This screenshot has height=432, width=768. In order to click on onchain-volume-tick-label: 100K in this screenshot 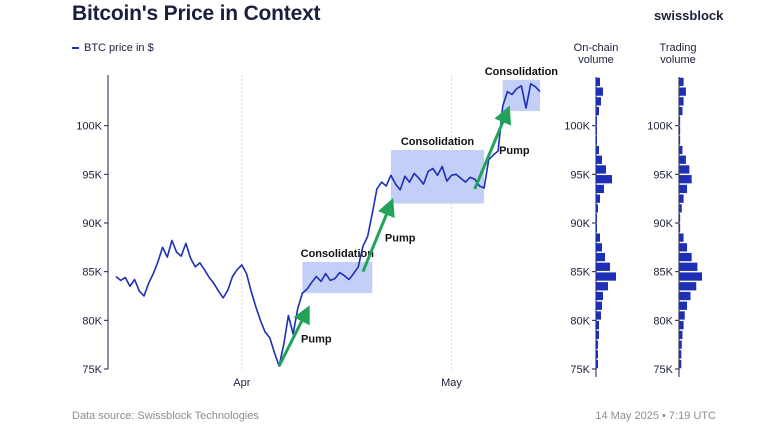, I will do `click(577, 127)`.